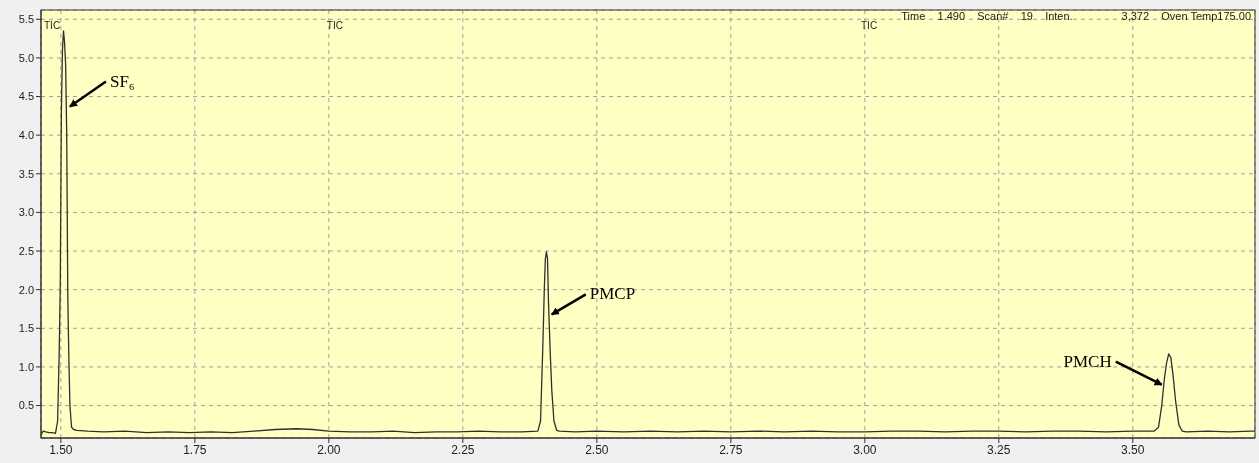 The image size is (1259, 463). Describe the element at coordinates (26, 328) in the screenshot. I see `y-tick-label: 1.5` at that location.